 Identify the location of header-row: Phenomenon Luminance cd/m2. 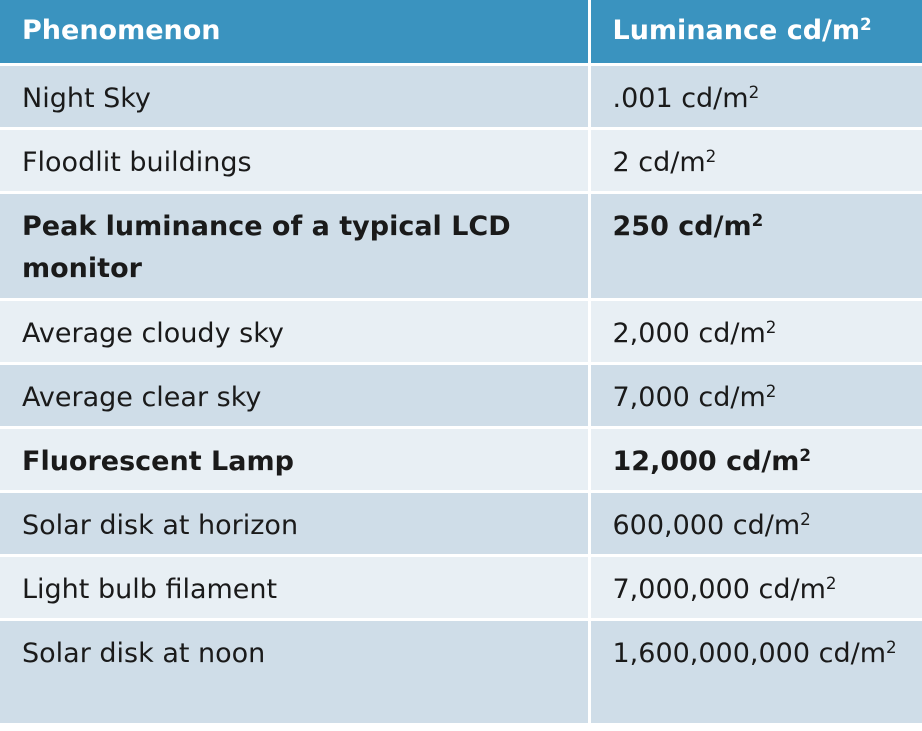
(461, 32).